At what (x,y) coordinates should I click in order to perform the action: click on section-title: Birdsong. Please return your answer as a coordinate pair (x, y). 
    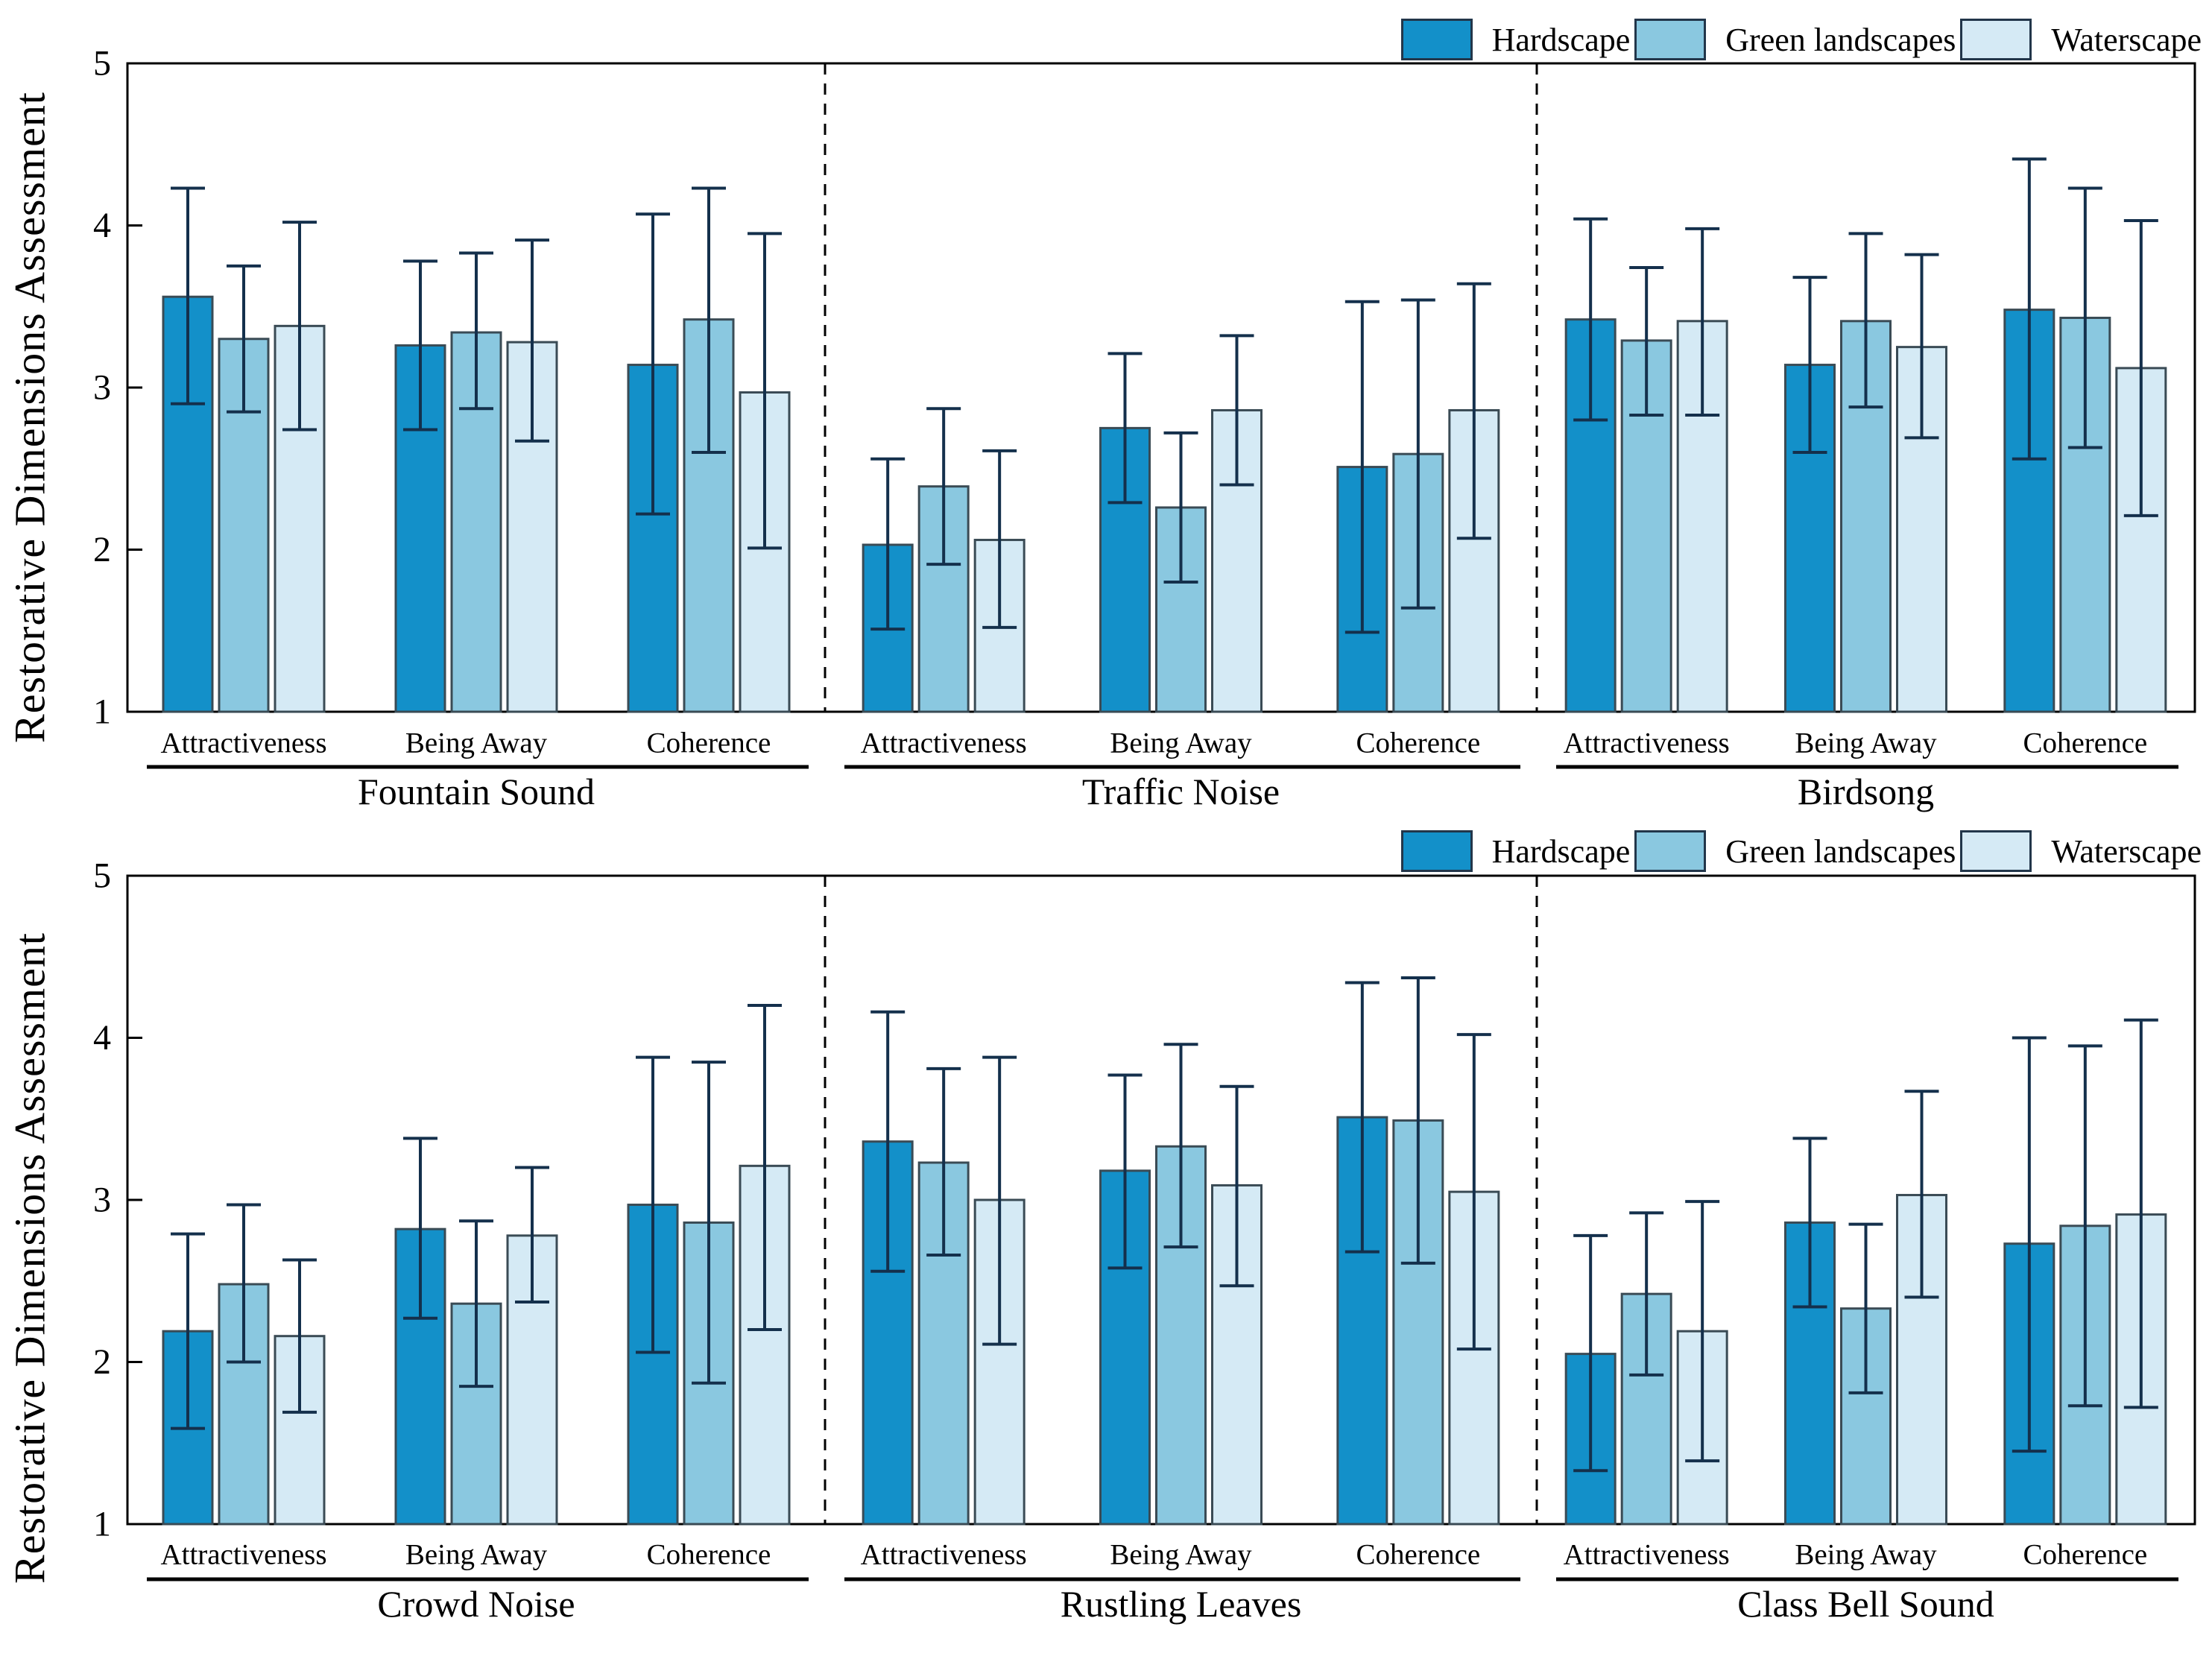
    Looking at the image, I should click on (1866, 791).